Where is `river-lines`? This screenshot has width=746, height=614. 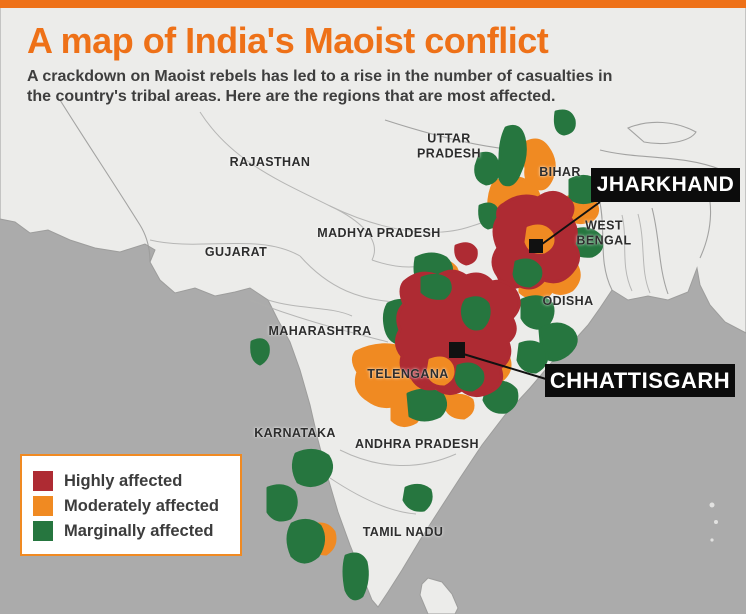 river-lines is located at coordinates (636, 253).